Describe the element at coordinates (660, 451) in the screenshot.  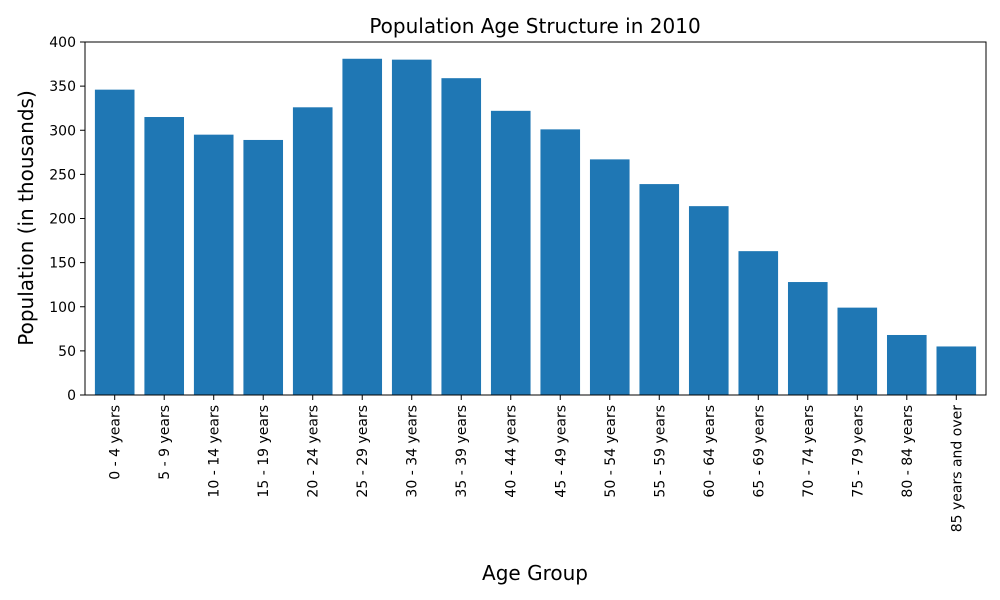
I see `x-tick-label: 55 - 59 years` at that location.